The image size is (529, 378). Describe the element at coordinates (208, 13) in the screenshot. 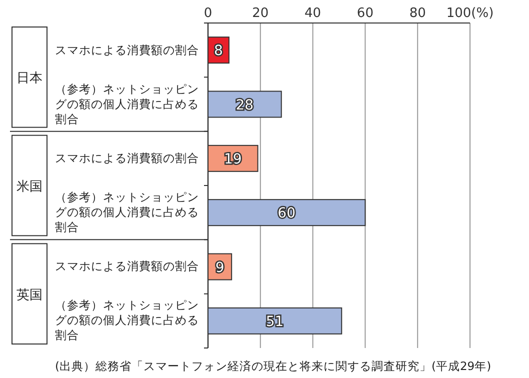

I see `x-tick-label: 0` at that location.